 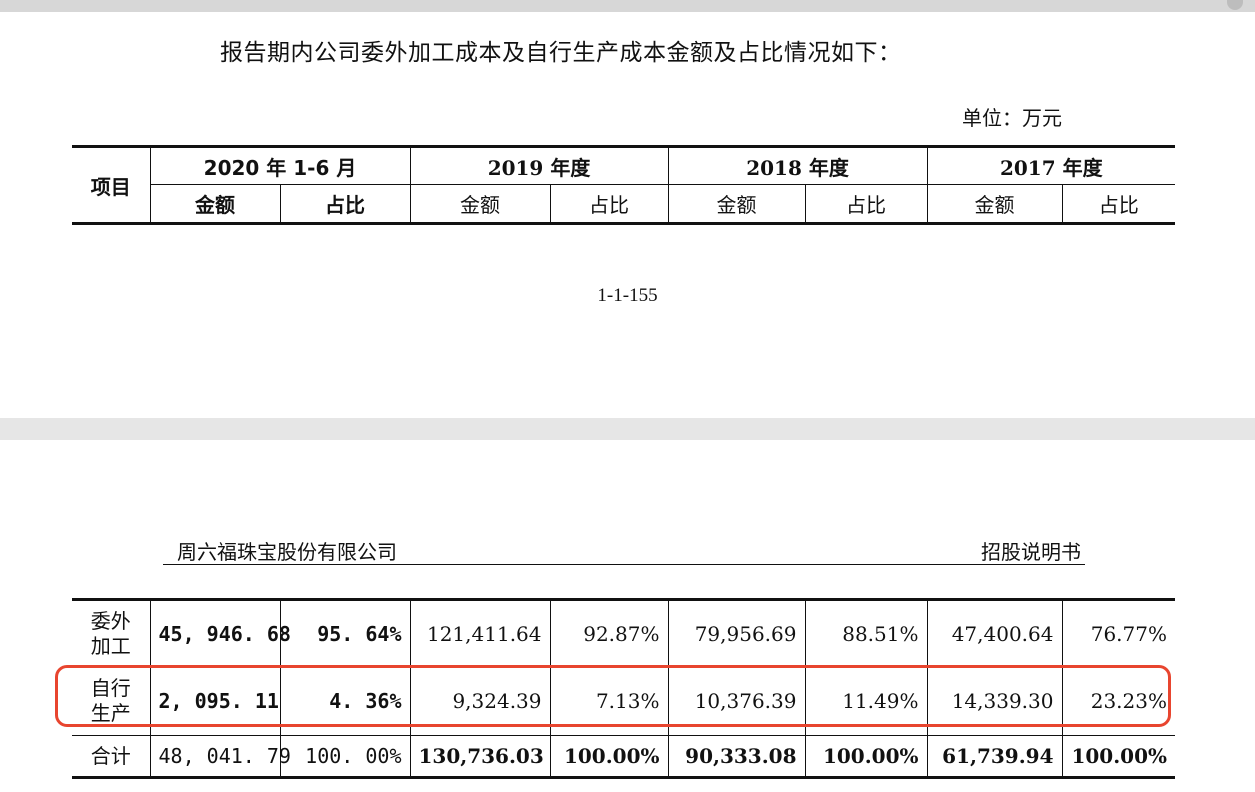 What do you see at coordinates (994, 633) in the screenshot?
I see `cell-amount: 47,400.64` at bounding box center [994, 633].